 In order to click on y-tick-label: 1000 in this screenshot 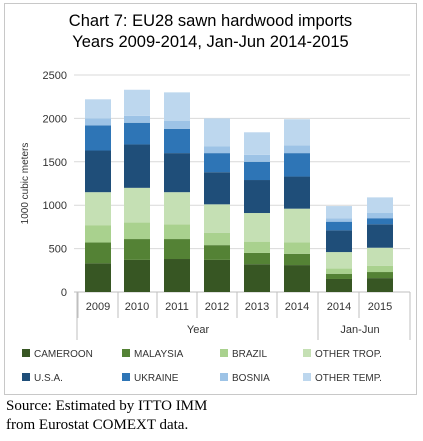, I will do `click(55, 206)`.